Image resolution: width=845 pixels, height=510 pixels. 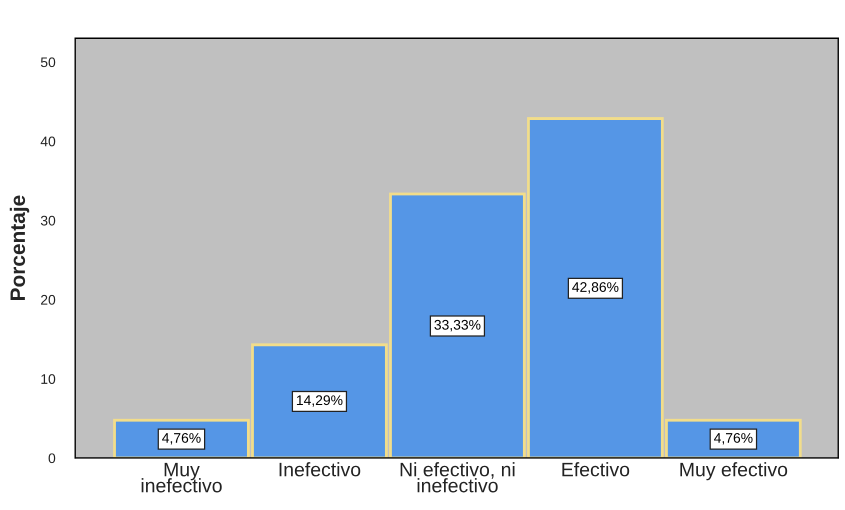 I want to click on x-tick-label: Inefectivo, so click(x=320, y=469).